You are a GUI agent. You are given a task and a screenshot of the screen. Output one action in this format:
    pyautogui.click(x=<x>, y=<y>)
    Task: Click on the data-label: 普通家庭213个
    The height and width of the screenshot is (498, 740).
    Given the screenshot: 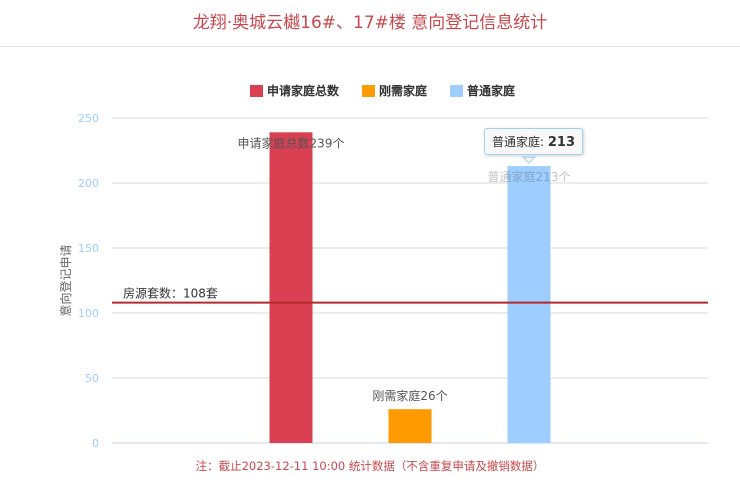 What is the action you would take?
    pyautogui.click(x=529, y=176)
    